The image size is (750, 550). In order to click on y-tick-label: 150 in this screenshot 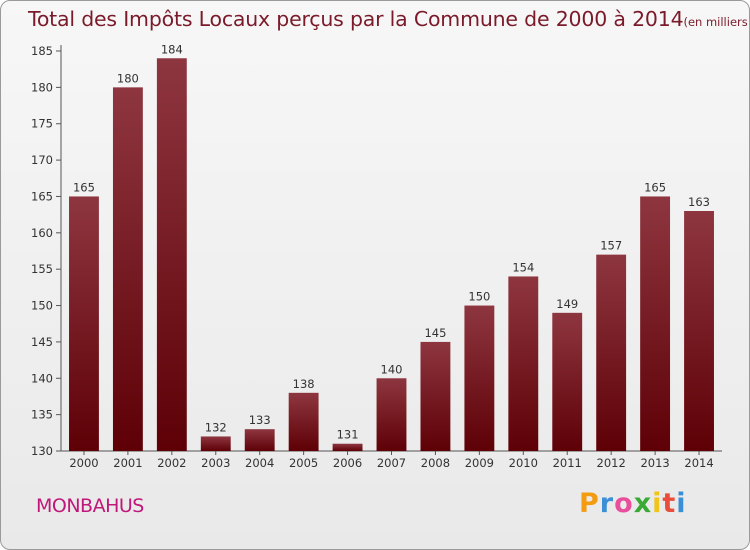, I will do `click(42, 306)`.